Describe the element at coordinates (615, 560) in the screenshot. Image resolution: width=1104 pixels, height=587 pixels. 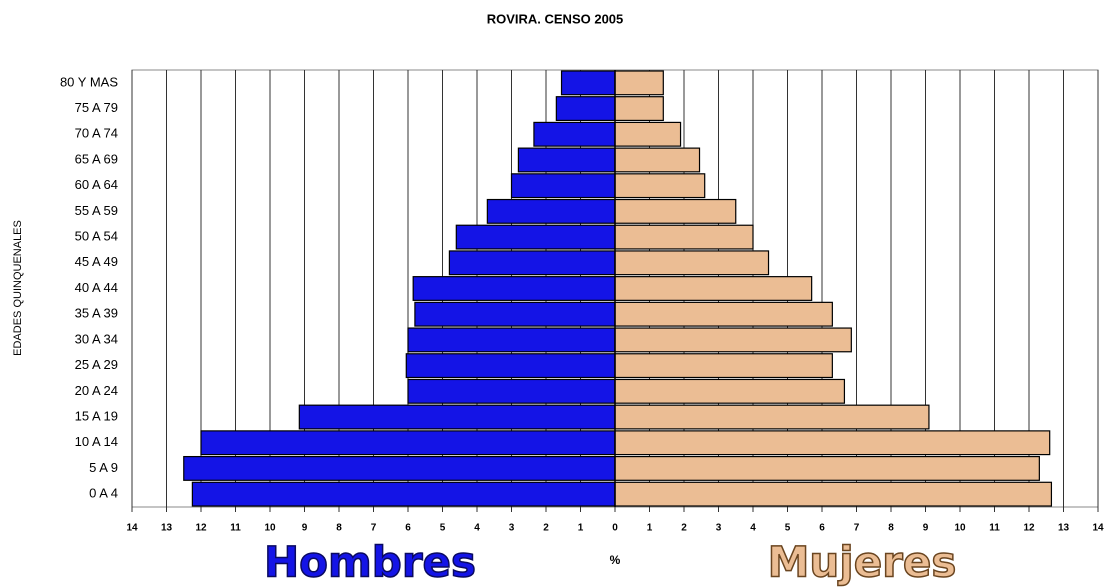
I see `x-axis-label: %` at that location.